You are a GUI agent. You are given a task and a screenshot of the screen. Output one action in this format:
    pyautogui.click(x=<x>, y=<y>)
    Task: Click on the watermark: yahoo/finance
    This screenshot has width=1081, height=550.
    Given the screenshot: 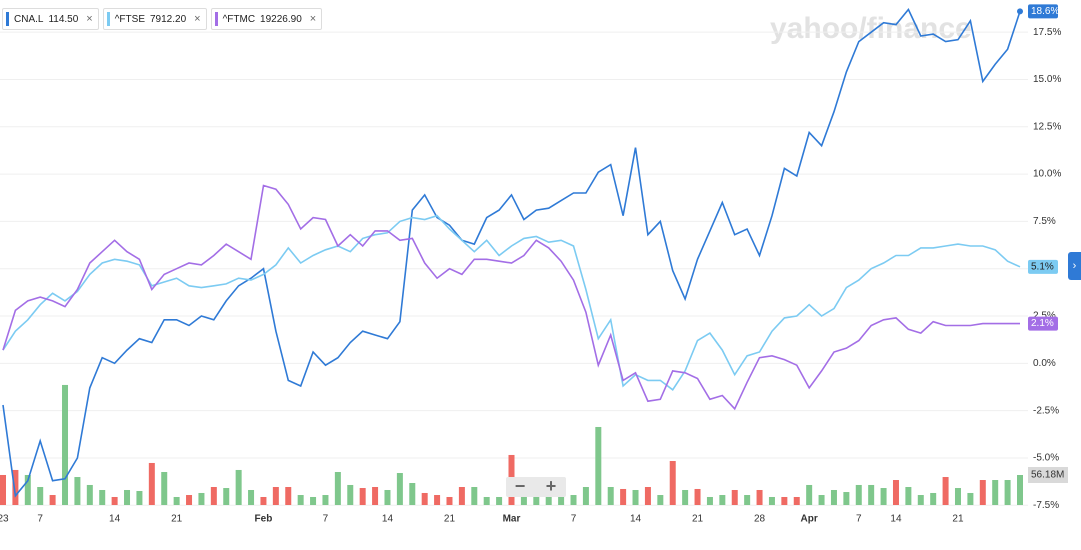 What is the action you would take?
    pyautogui.click(x=871, y=28)
    